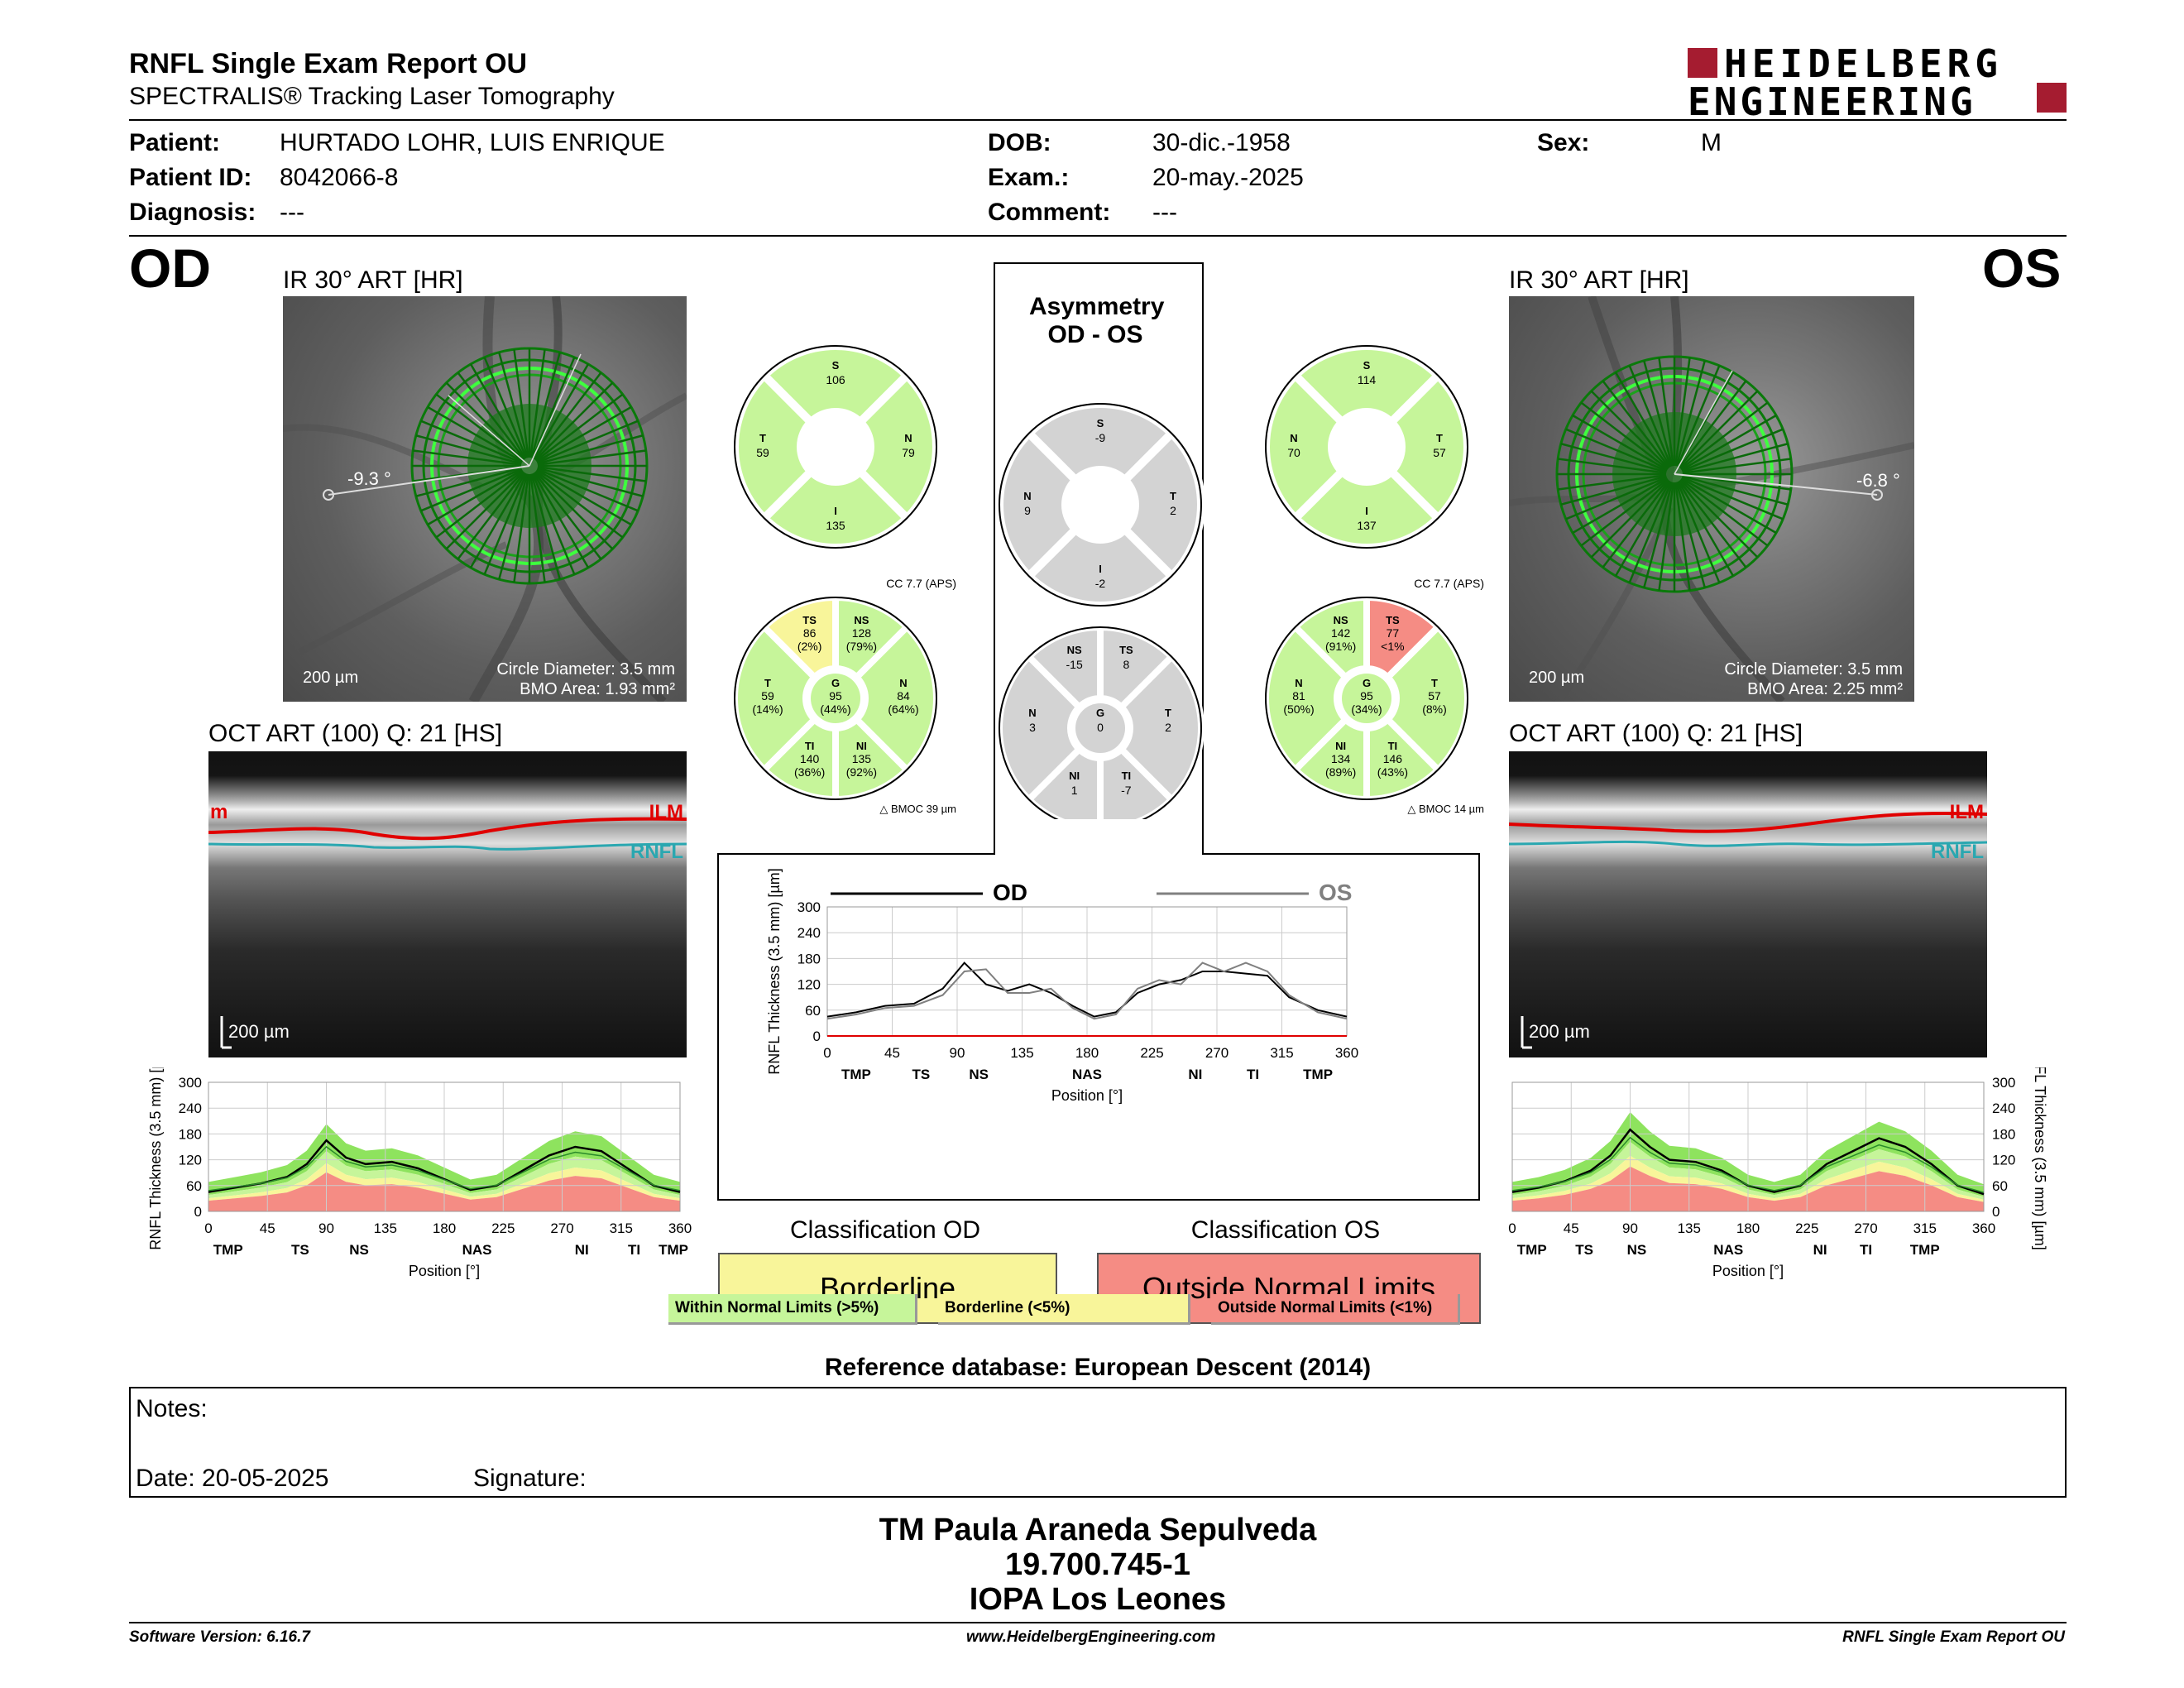 Image resolution: width=2184 pixels, height=1688 pixels. I want to click on od-six-value-ts: 86, so click(810, 633).